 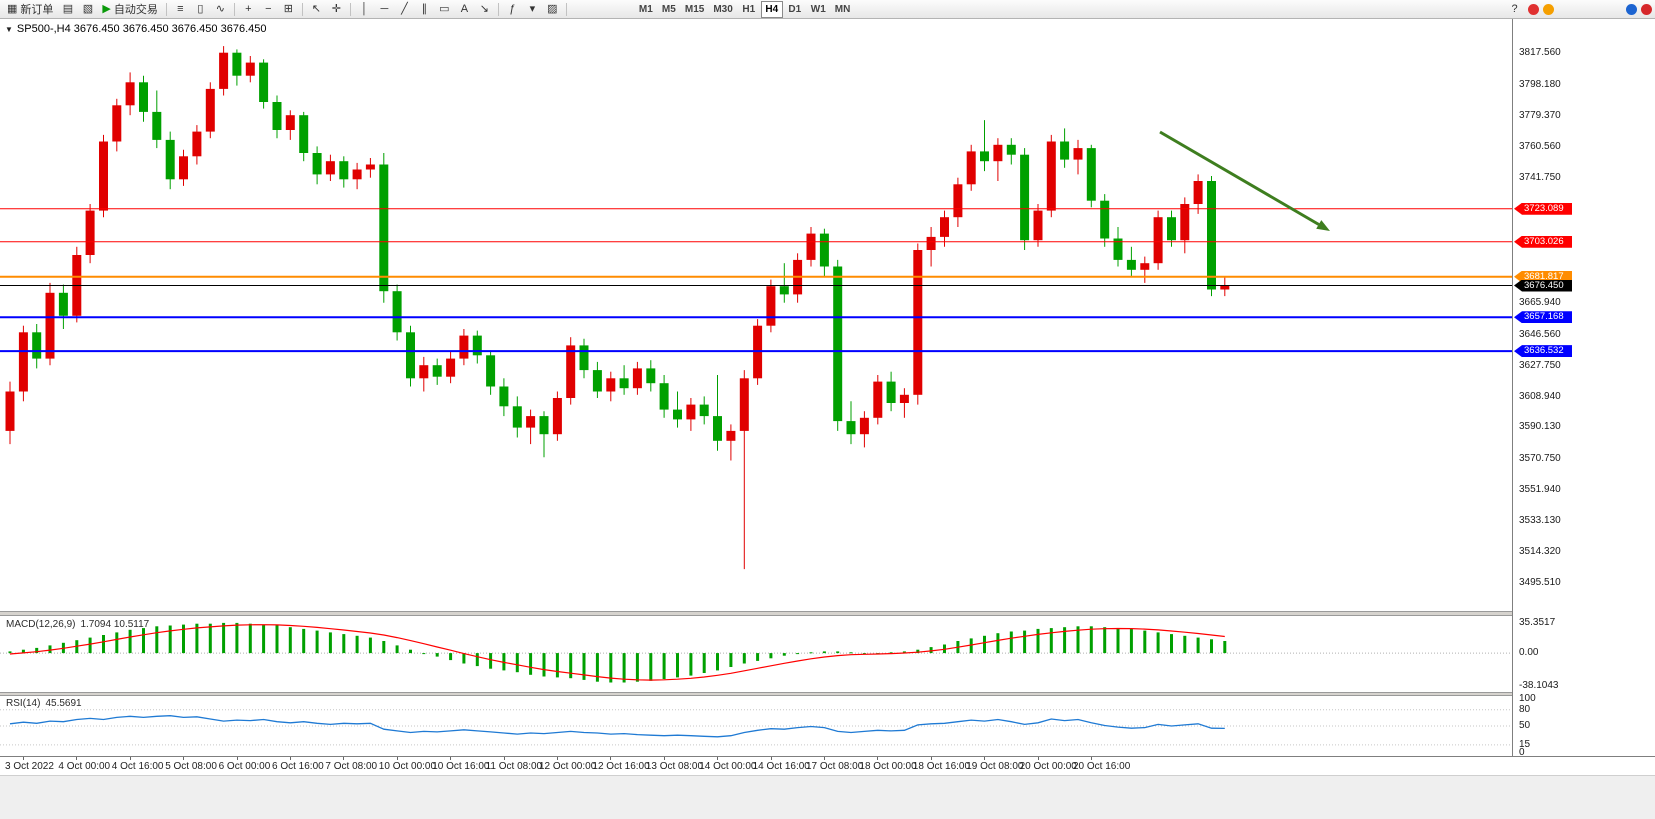 What do you see at coordinates (1239, 178) in the screenshot?
I see `downtrend-arrow-line` at bounding box center [1239, 178].